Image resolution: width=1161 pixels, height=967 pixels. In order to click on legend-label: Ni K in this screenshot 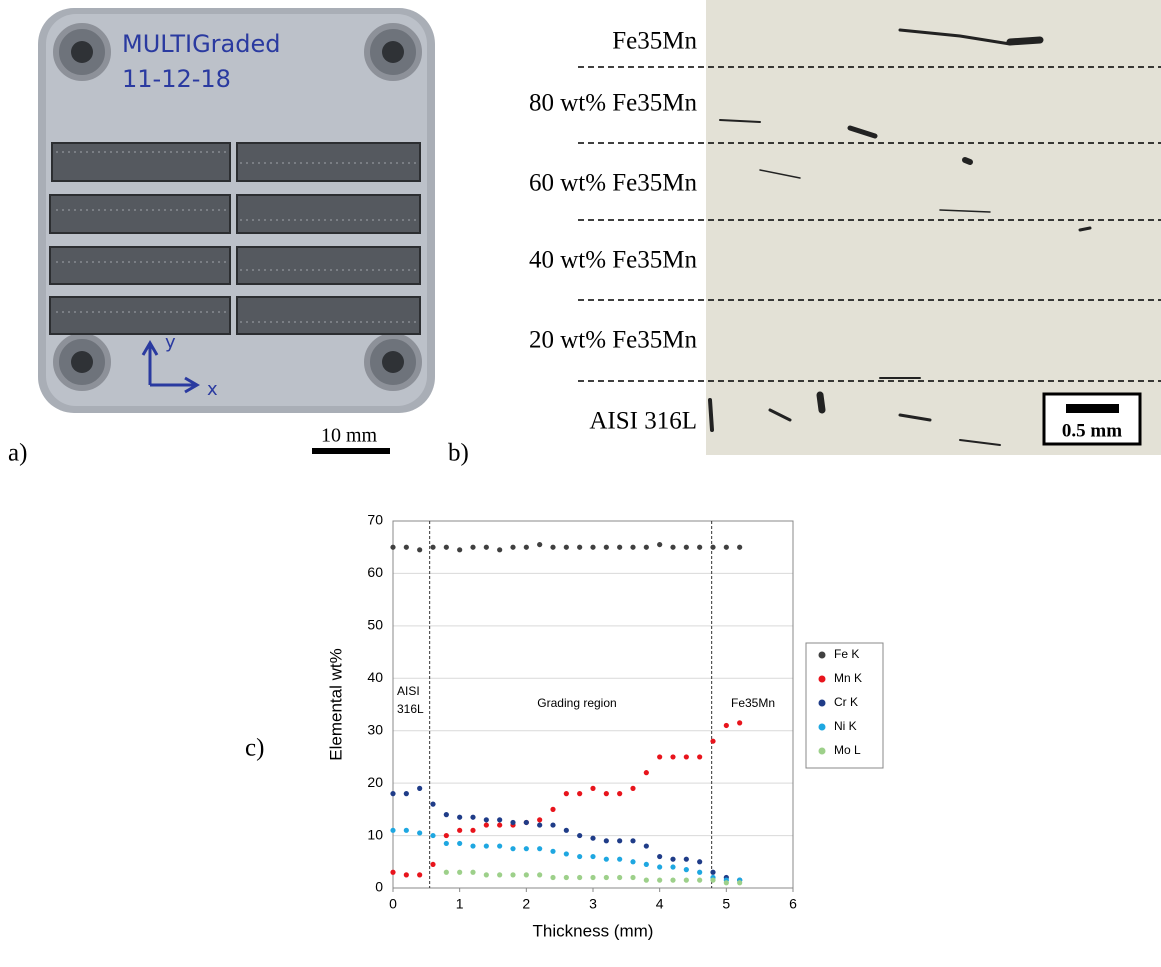, I will do `click(845, 726)`.